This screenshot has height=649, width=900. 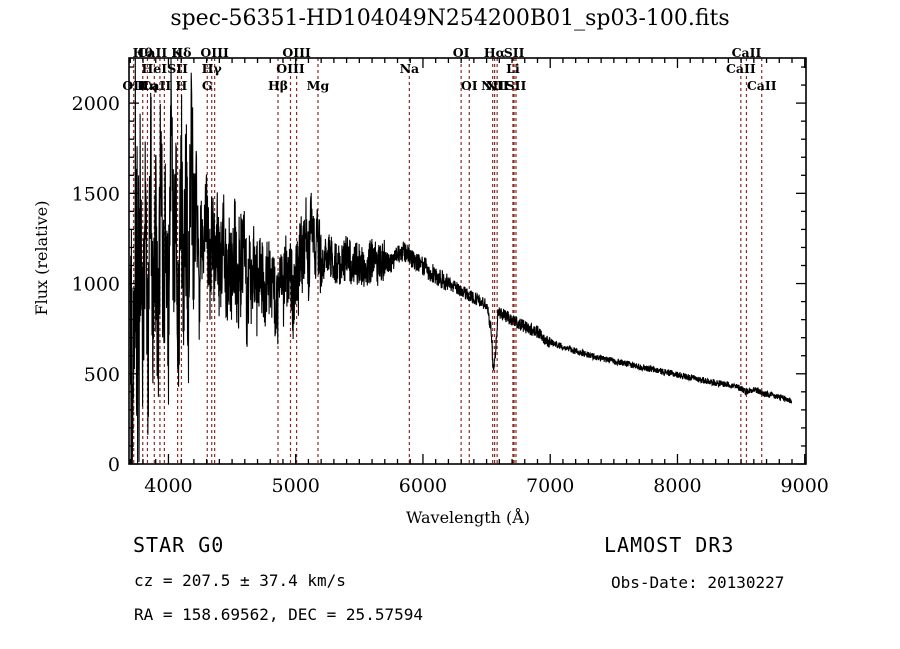 I want to click on spectral-line-label: Hβ, so click(x=278, y=85).